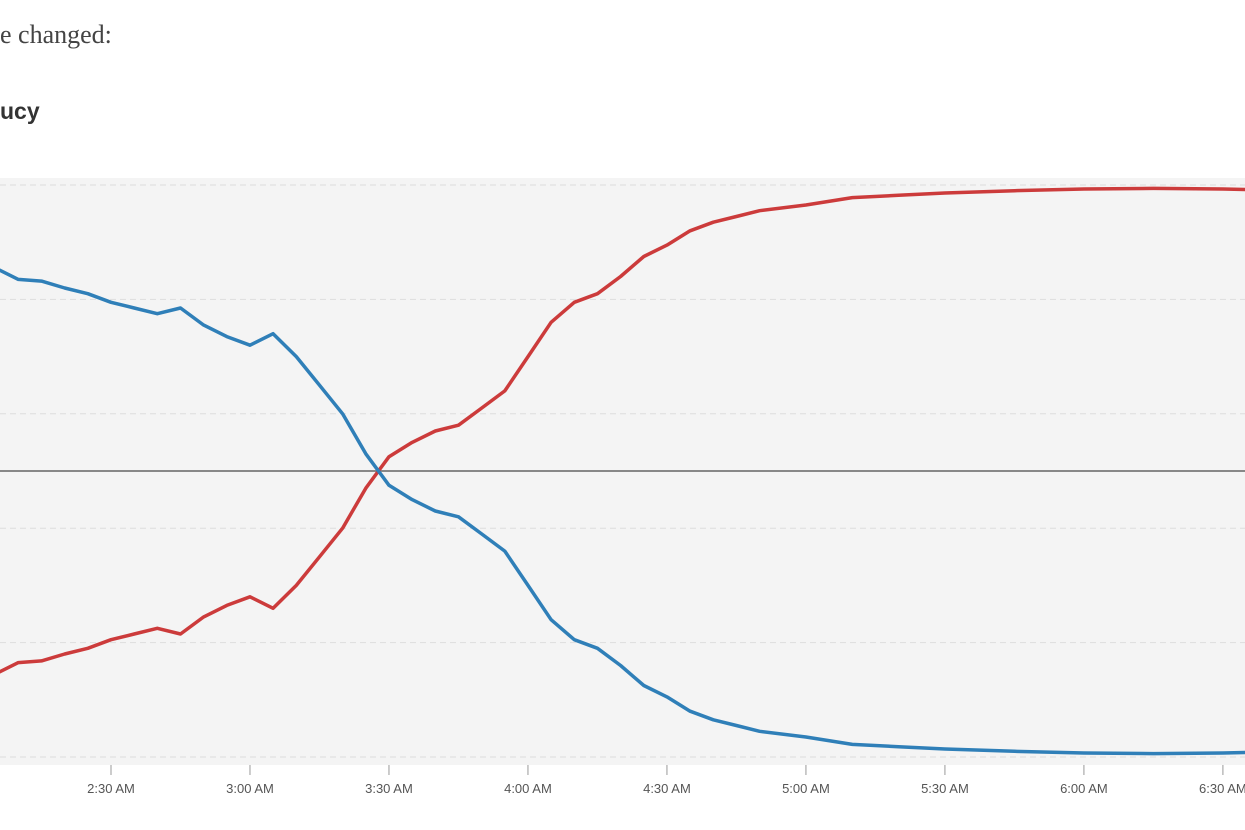 The image size is (1245, 830). Describe the element at coordinates (1222, 788) in the screenshot. I see `x-tick-label-9: 6:30 AM` at that location.